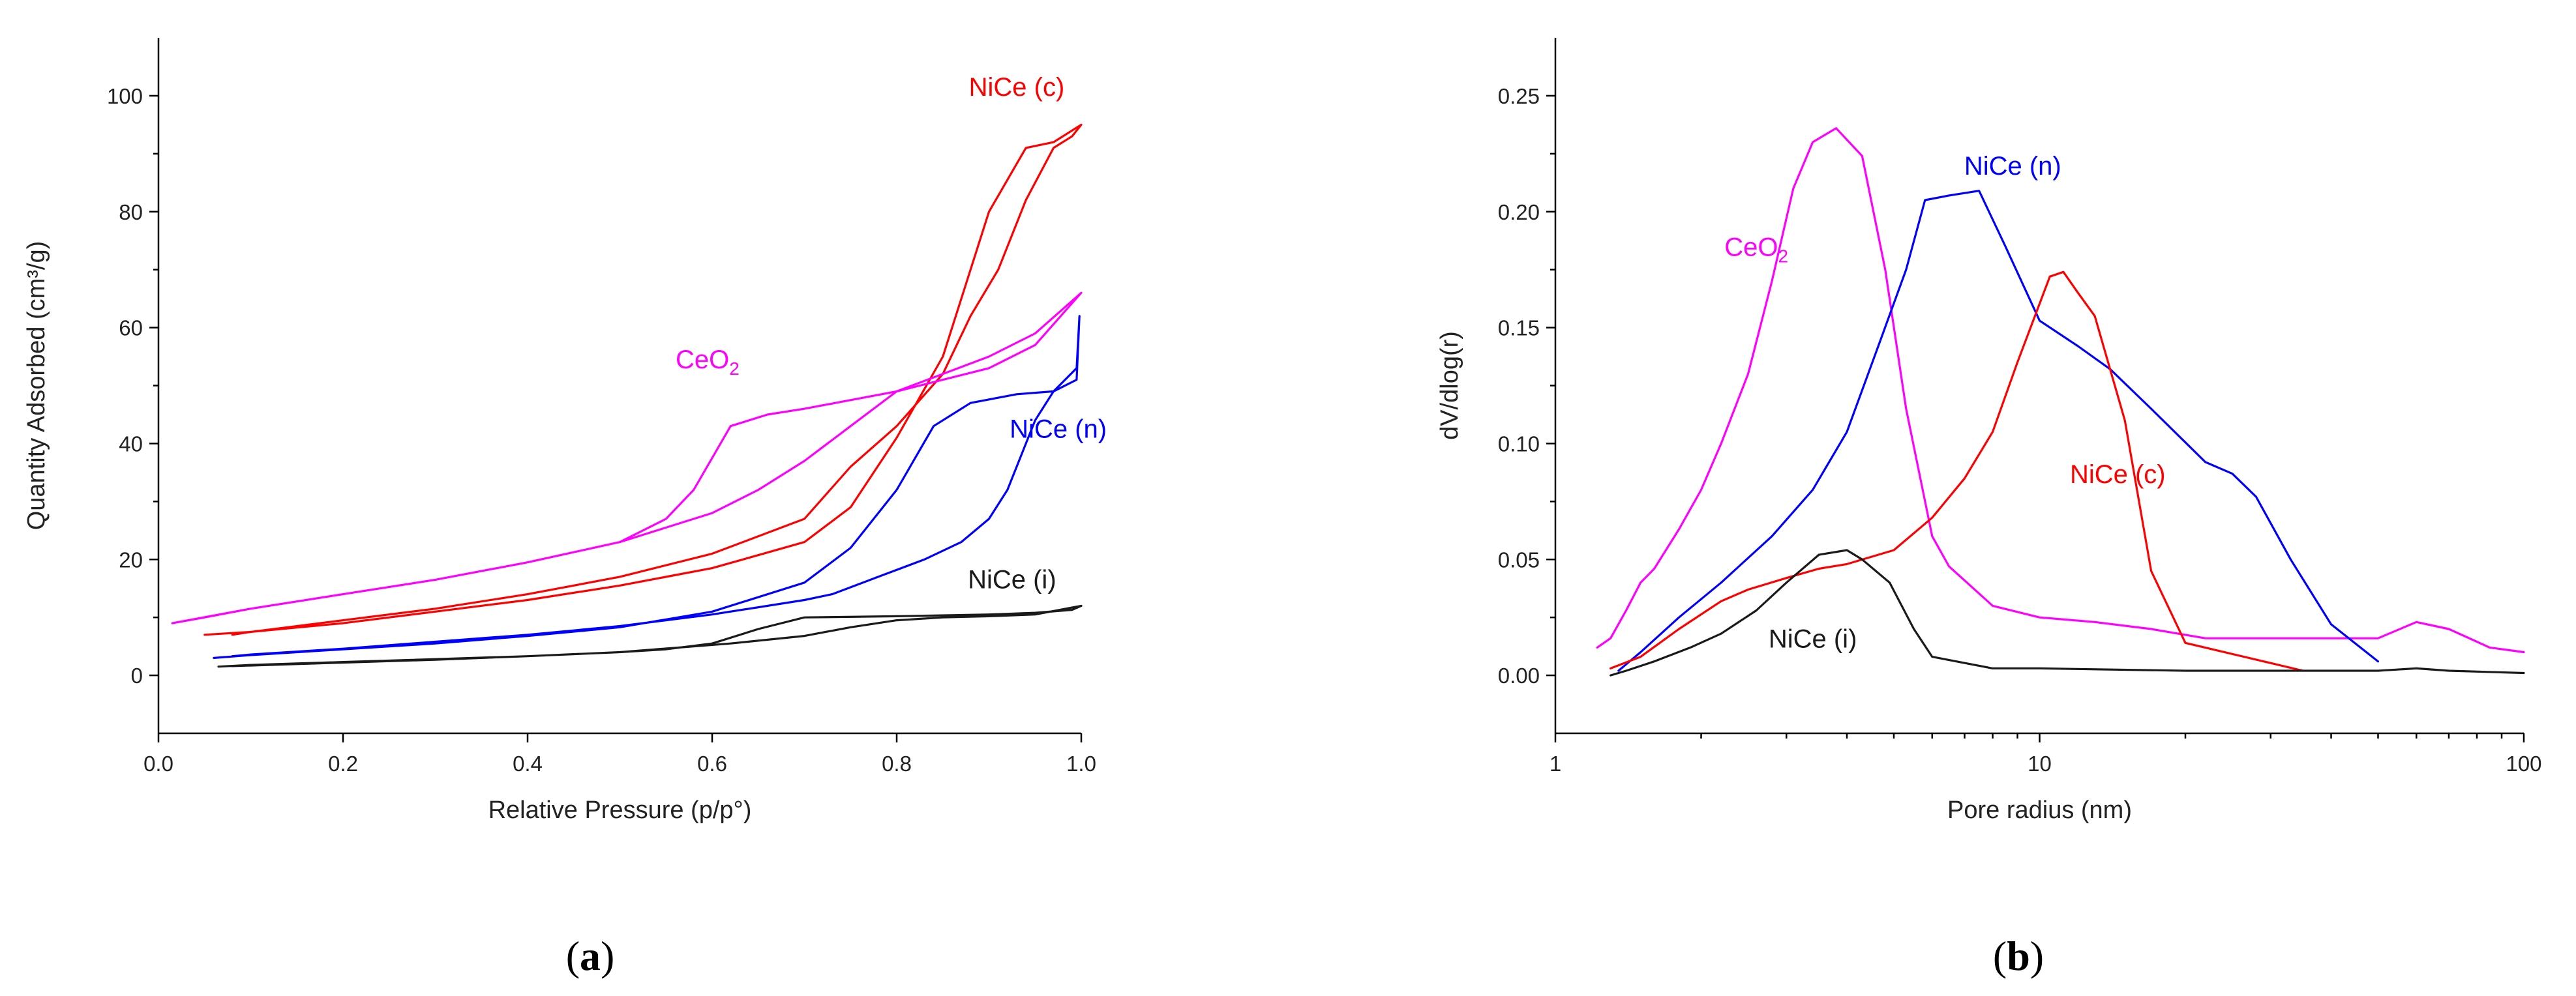  What do you see at coordinates (1555, 764) in the screenshot?
I see `x-tick-label: 1` at bounding box center [1555, 764].